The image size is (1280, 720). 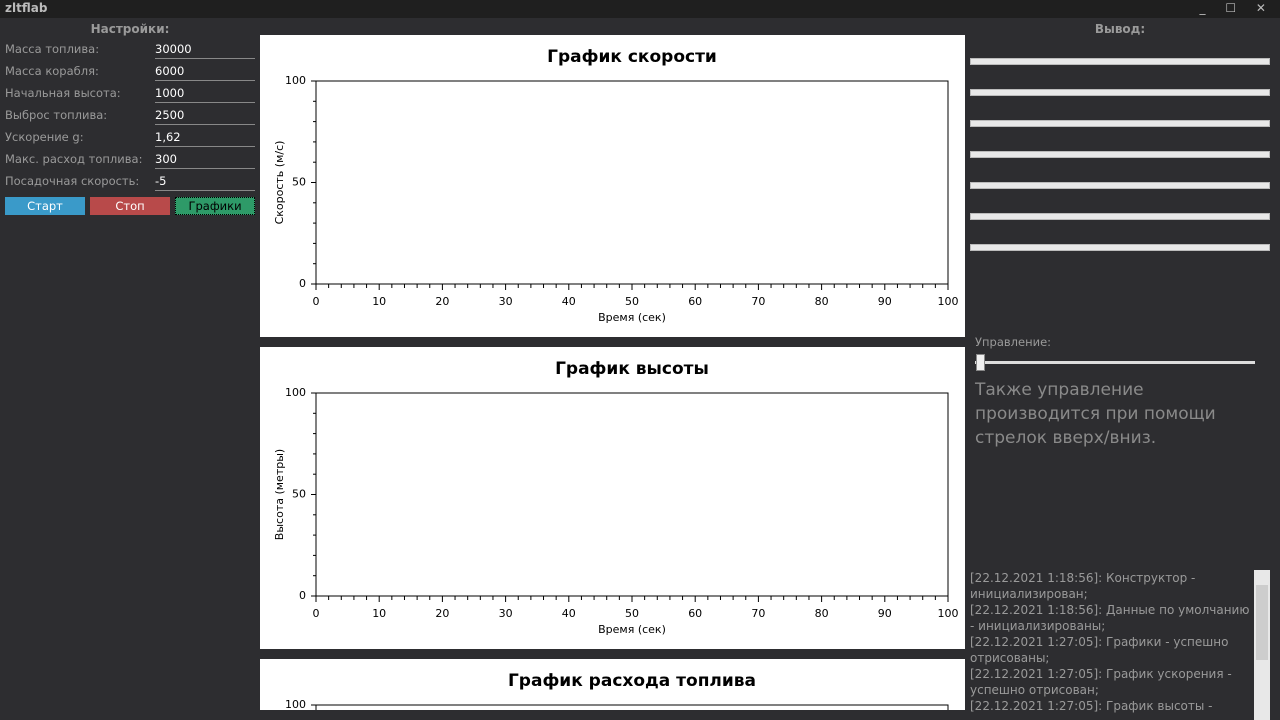 I want to click on chart-panel: График расхода топлива 100, so click(x=612, y=684).